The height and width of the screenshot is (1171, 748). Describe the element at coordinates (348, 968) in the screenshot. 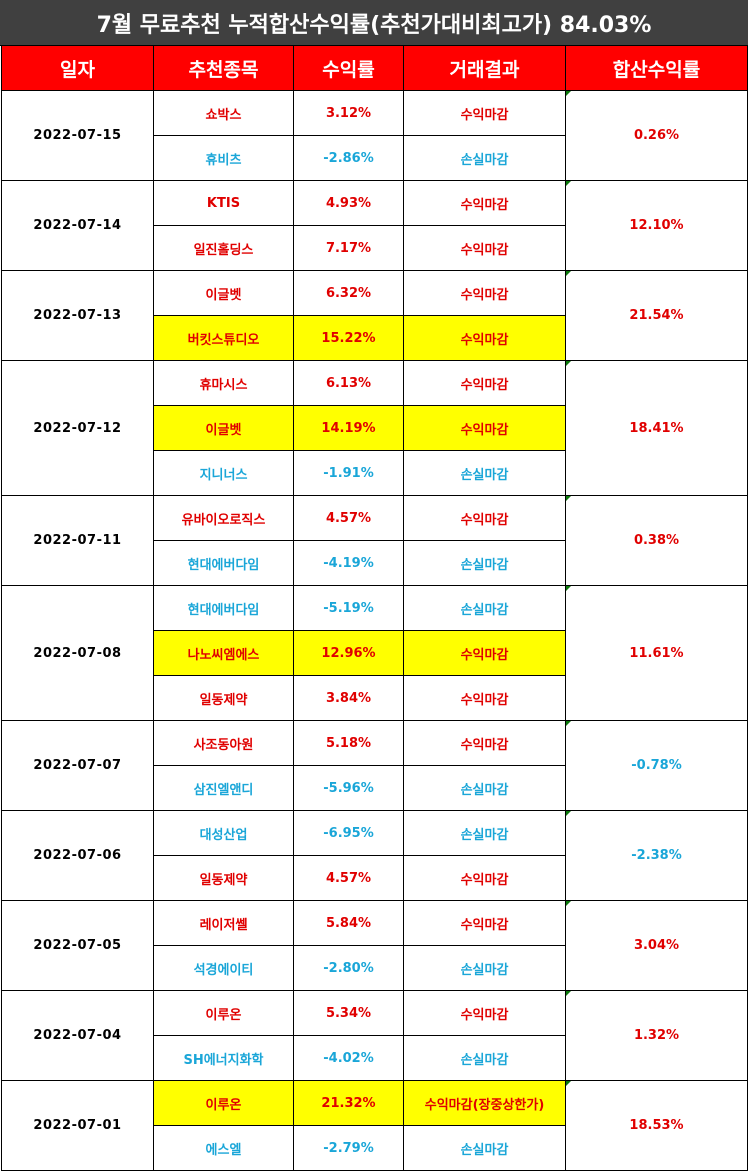

I see `return-cell: -2.80%` at that location.